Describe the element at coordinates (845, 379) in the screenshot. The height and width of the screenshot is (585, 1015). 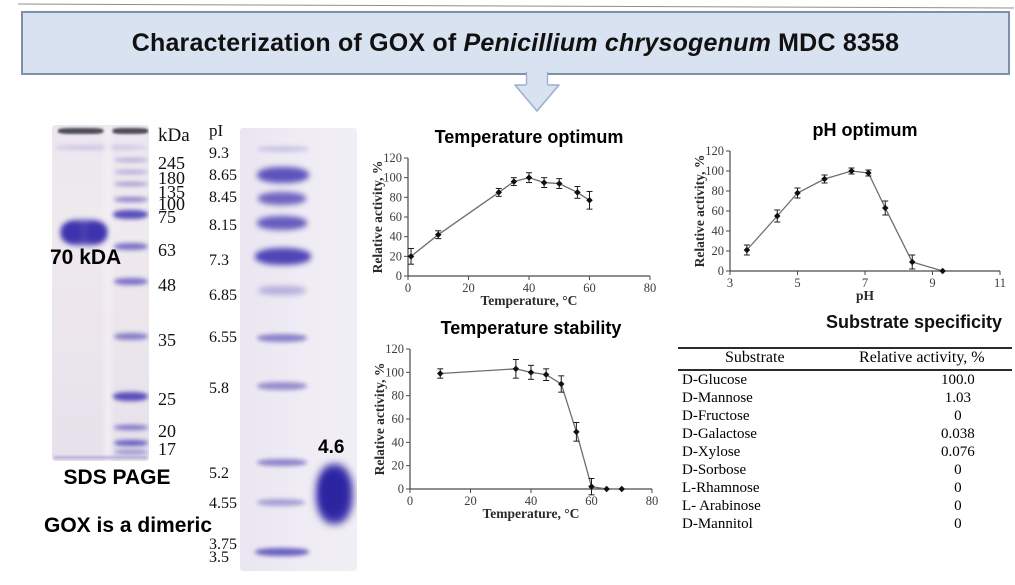
I see `substrate-table-row: D-Glucose 100.0` at that location.